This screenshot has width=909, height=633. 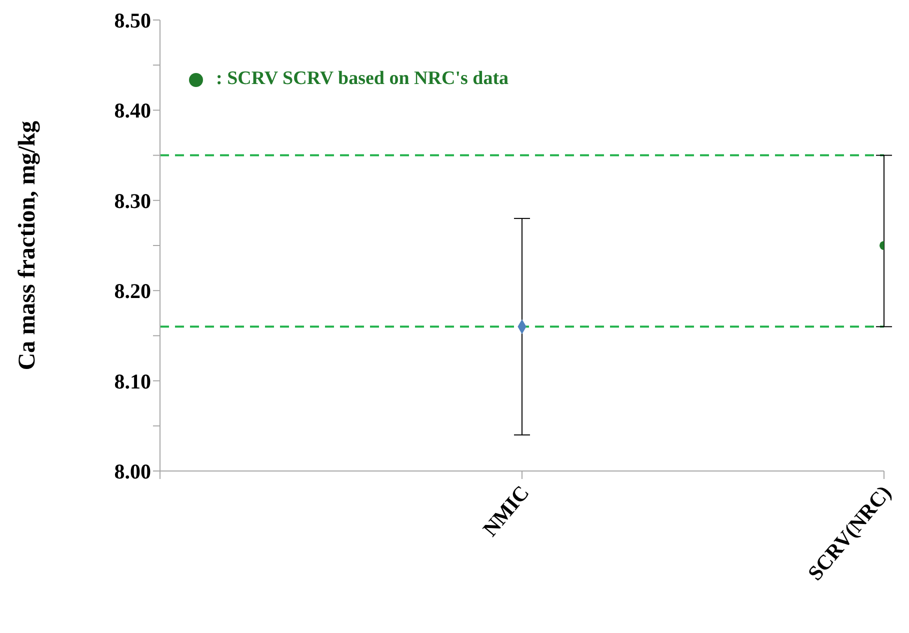 I want to click on y-tick-label: 8.10, so click(x=132, y=381).